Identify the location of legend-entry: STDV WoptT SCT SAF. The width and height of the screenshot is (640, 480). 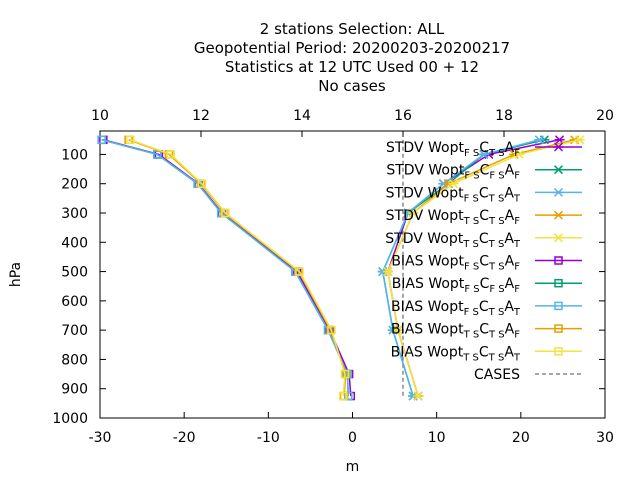
(484, 217).